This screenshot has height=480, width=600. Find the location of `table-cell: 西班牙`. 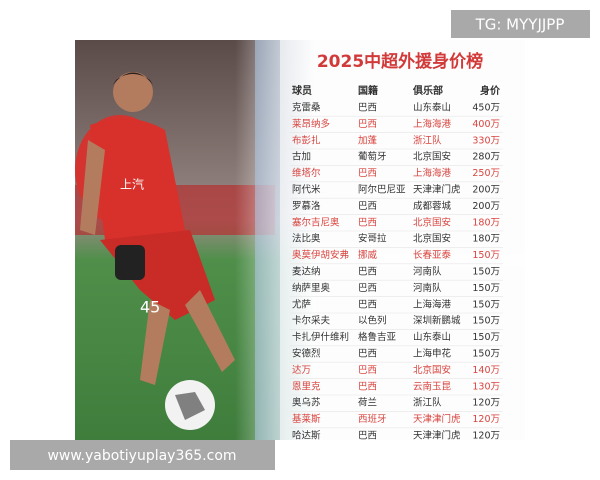

table-cell: 西班牙 is located at coordinates (372, 419).